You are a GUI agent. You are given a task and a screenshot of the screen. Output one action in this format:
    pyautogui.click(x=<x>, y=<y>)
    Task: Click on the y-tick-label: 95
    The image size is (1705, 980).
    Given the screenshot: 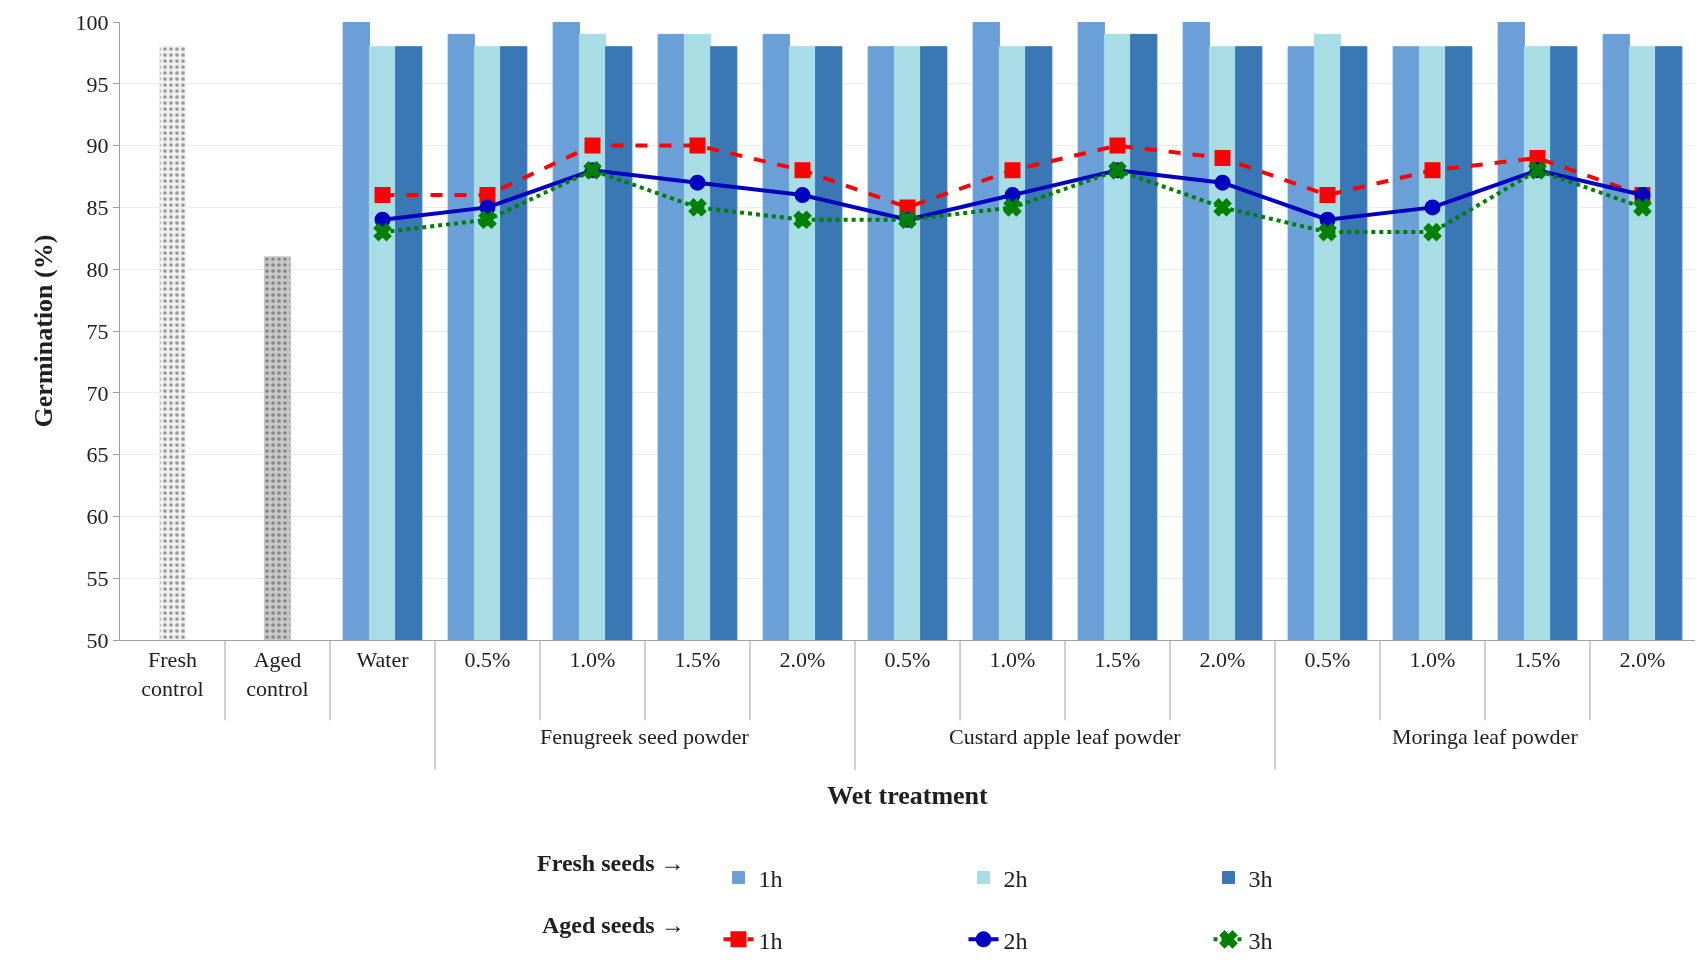 What is the action you would take?
    pyautogui.click(x=97, y=84)
    